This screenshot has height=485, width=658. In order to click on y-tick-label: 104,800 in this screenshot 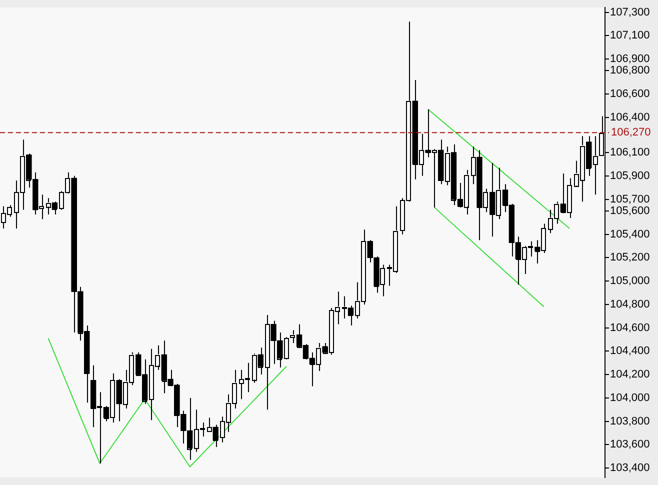, I will do `click(630, 304)`.